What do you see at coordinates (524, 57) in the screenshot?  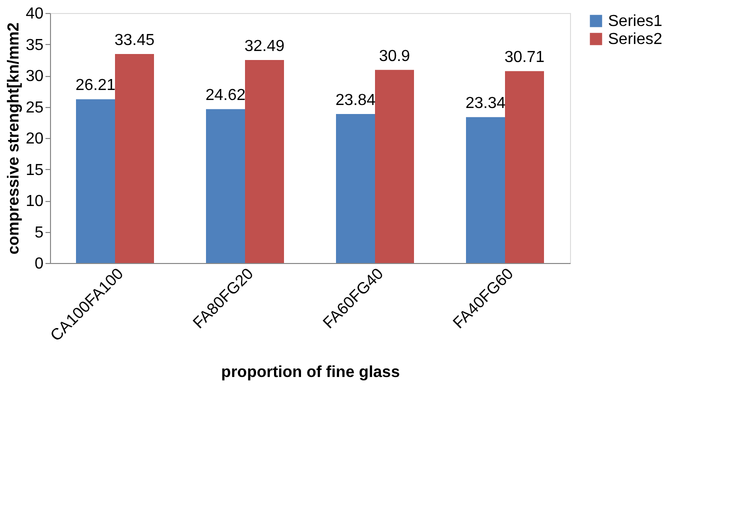 I see `data-label: 30.71` at bounding box center [524, 57].